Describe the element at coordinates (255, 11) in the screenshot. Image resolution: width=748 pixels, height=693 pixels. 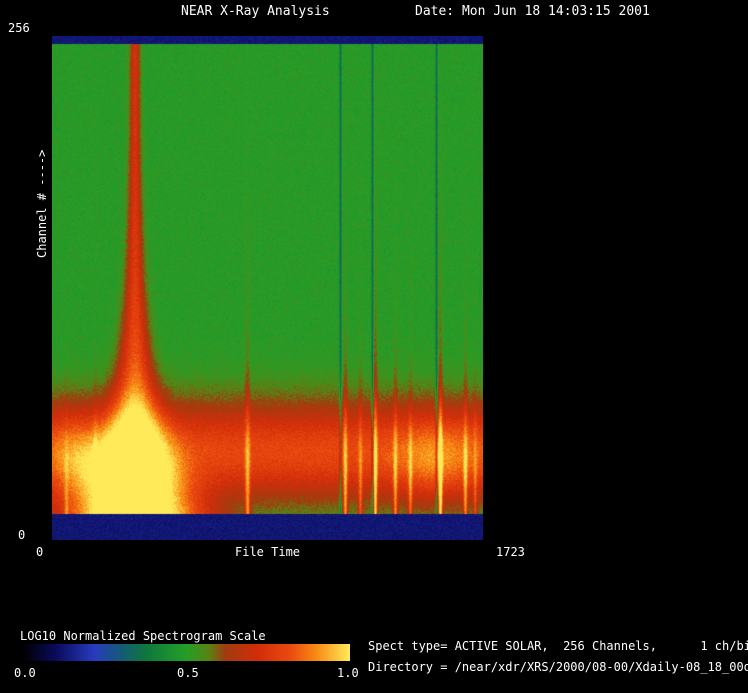
I see `page-title: NEAR X-Ray Analysis` at that location.